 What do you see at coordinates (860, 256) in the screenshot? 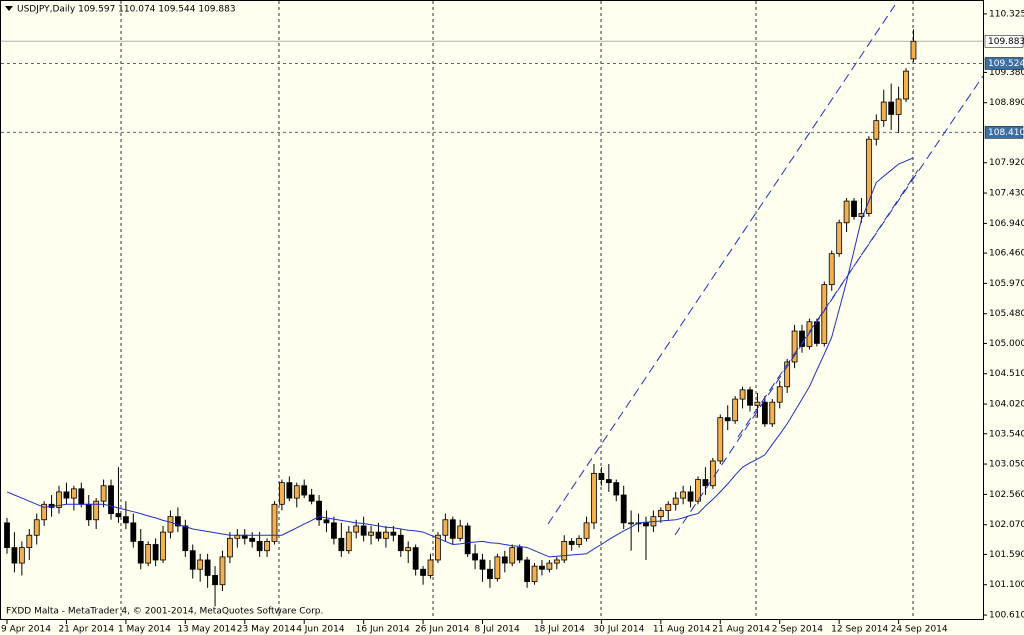
I see `trend-line` at bounding box center [860, 256].